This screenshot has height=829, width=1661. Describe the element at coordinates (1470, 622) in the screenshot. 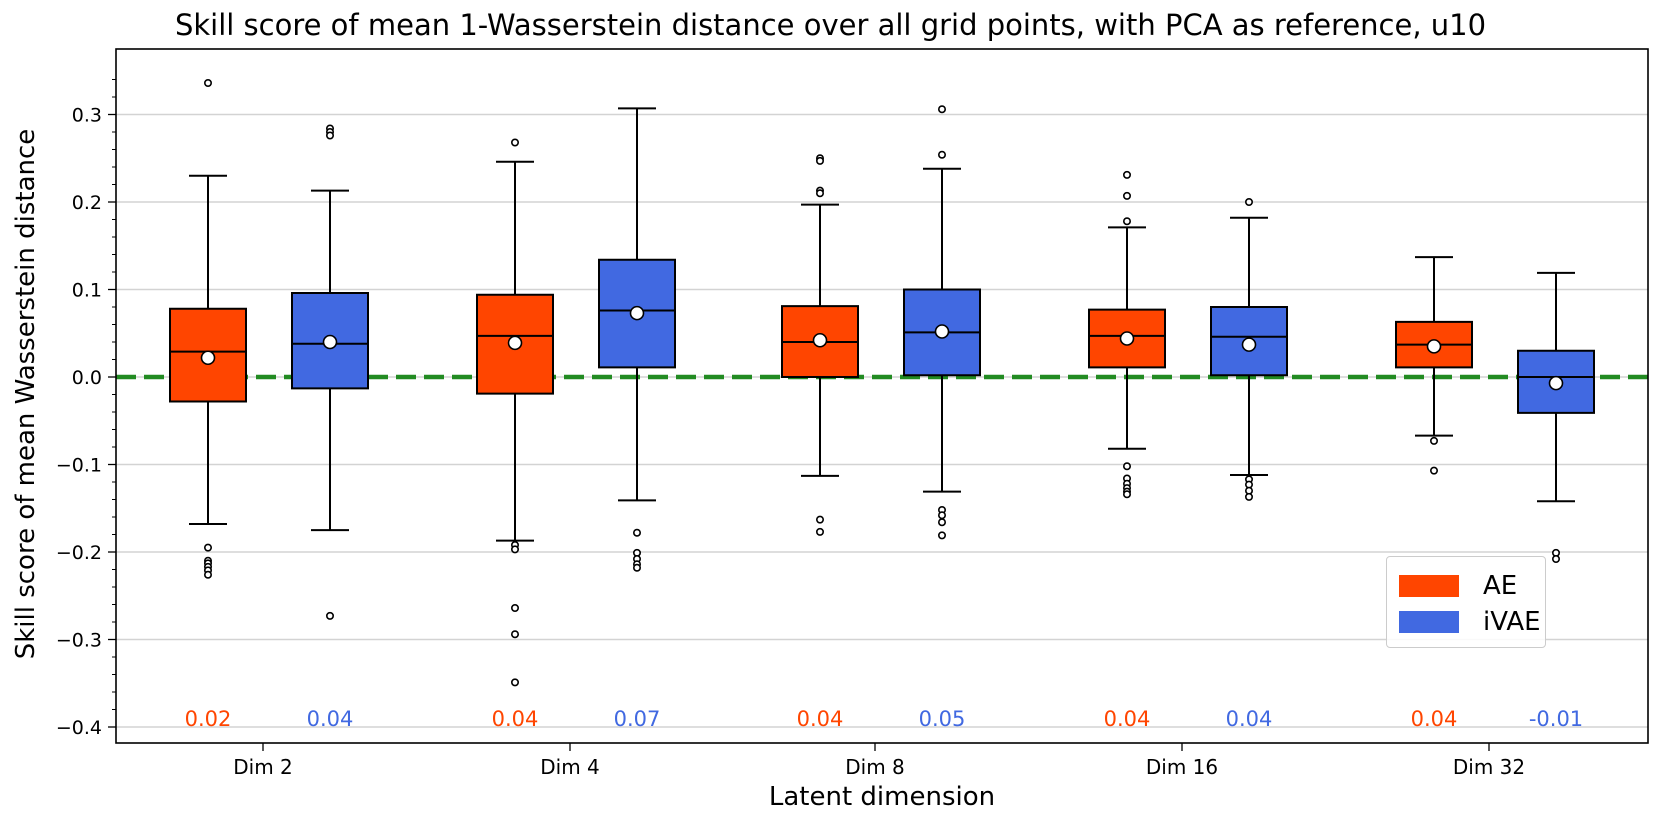

I see `legend-item-ivae: iVAE` at that location.